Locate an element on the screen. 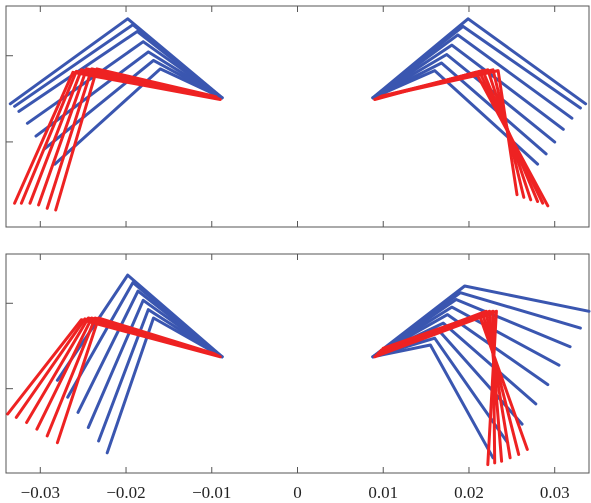 This screenshot has height=503, width=591. x-tick-label: 0.03 is located at coordinates (555, 492).